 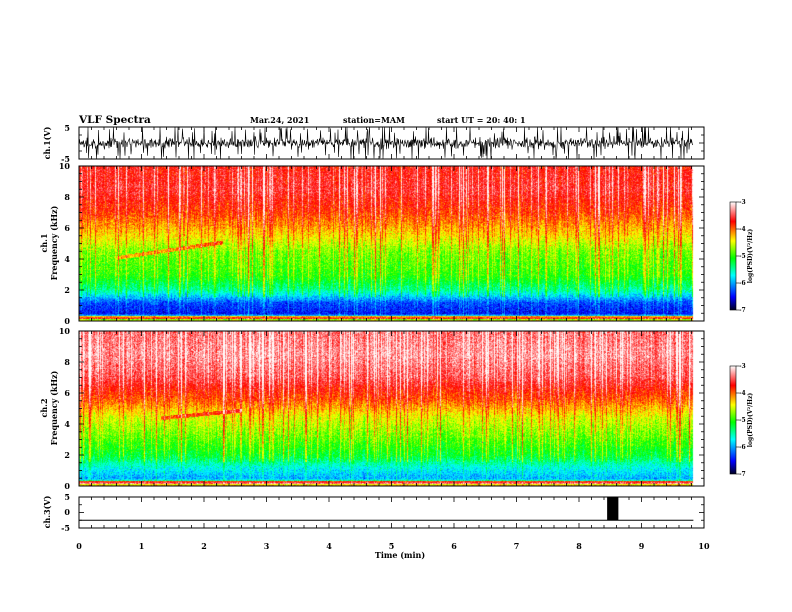 I want to click on header-start-time: start UT = 20: 40: 1, so click(x=481, y=120).